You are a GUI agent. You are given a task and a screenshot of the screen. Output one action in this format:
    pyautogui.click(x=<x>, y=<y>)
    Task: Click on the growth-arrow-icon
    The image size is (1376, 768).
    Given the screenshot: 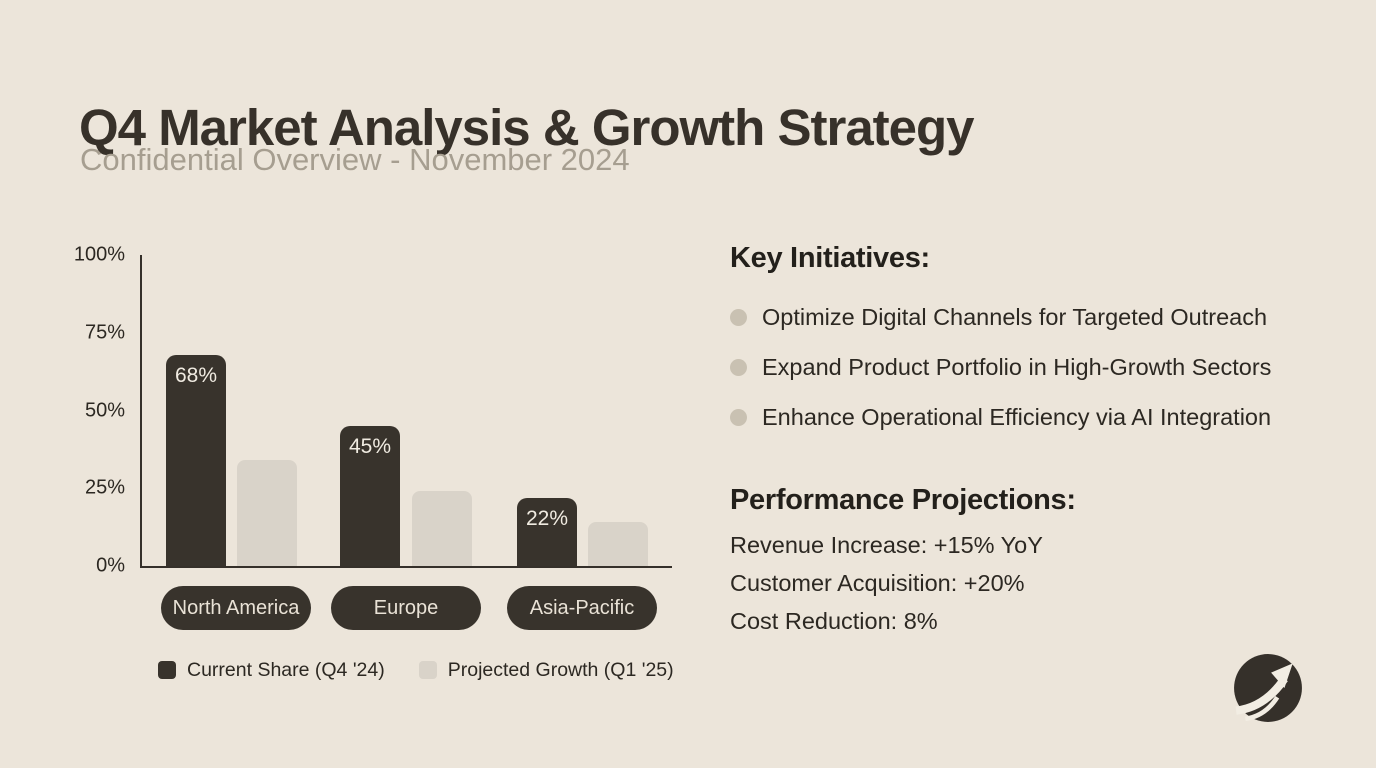 What is the action you would take?
    pyautogui.click(x=1268, y=688)
    